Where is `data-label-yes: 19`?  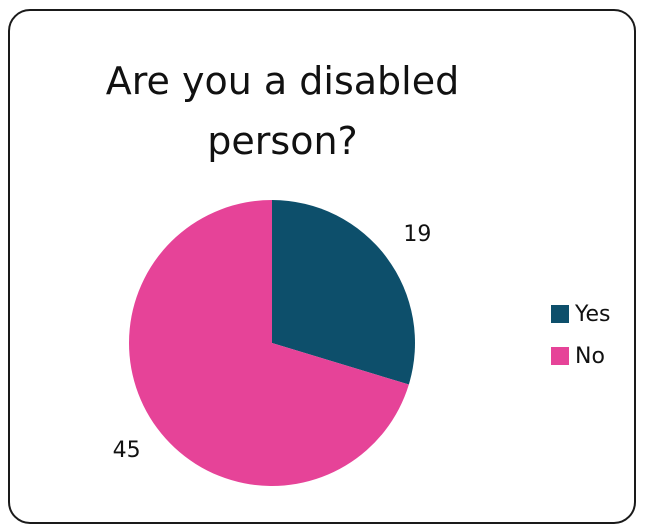
data-label-yes: 19 is located at coordinates (417, 234).